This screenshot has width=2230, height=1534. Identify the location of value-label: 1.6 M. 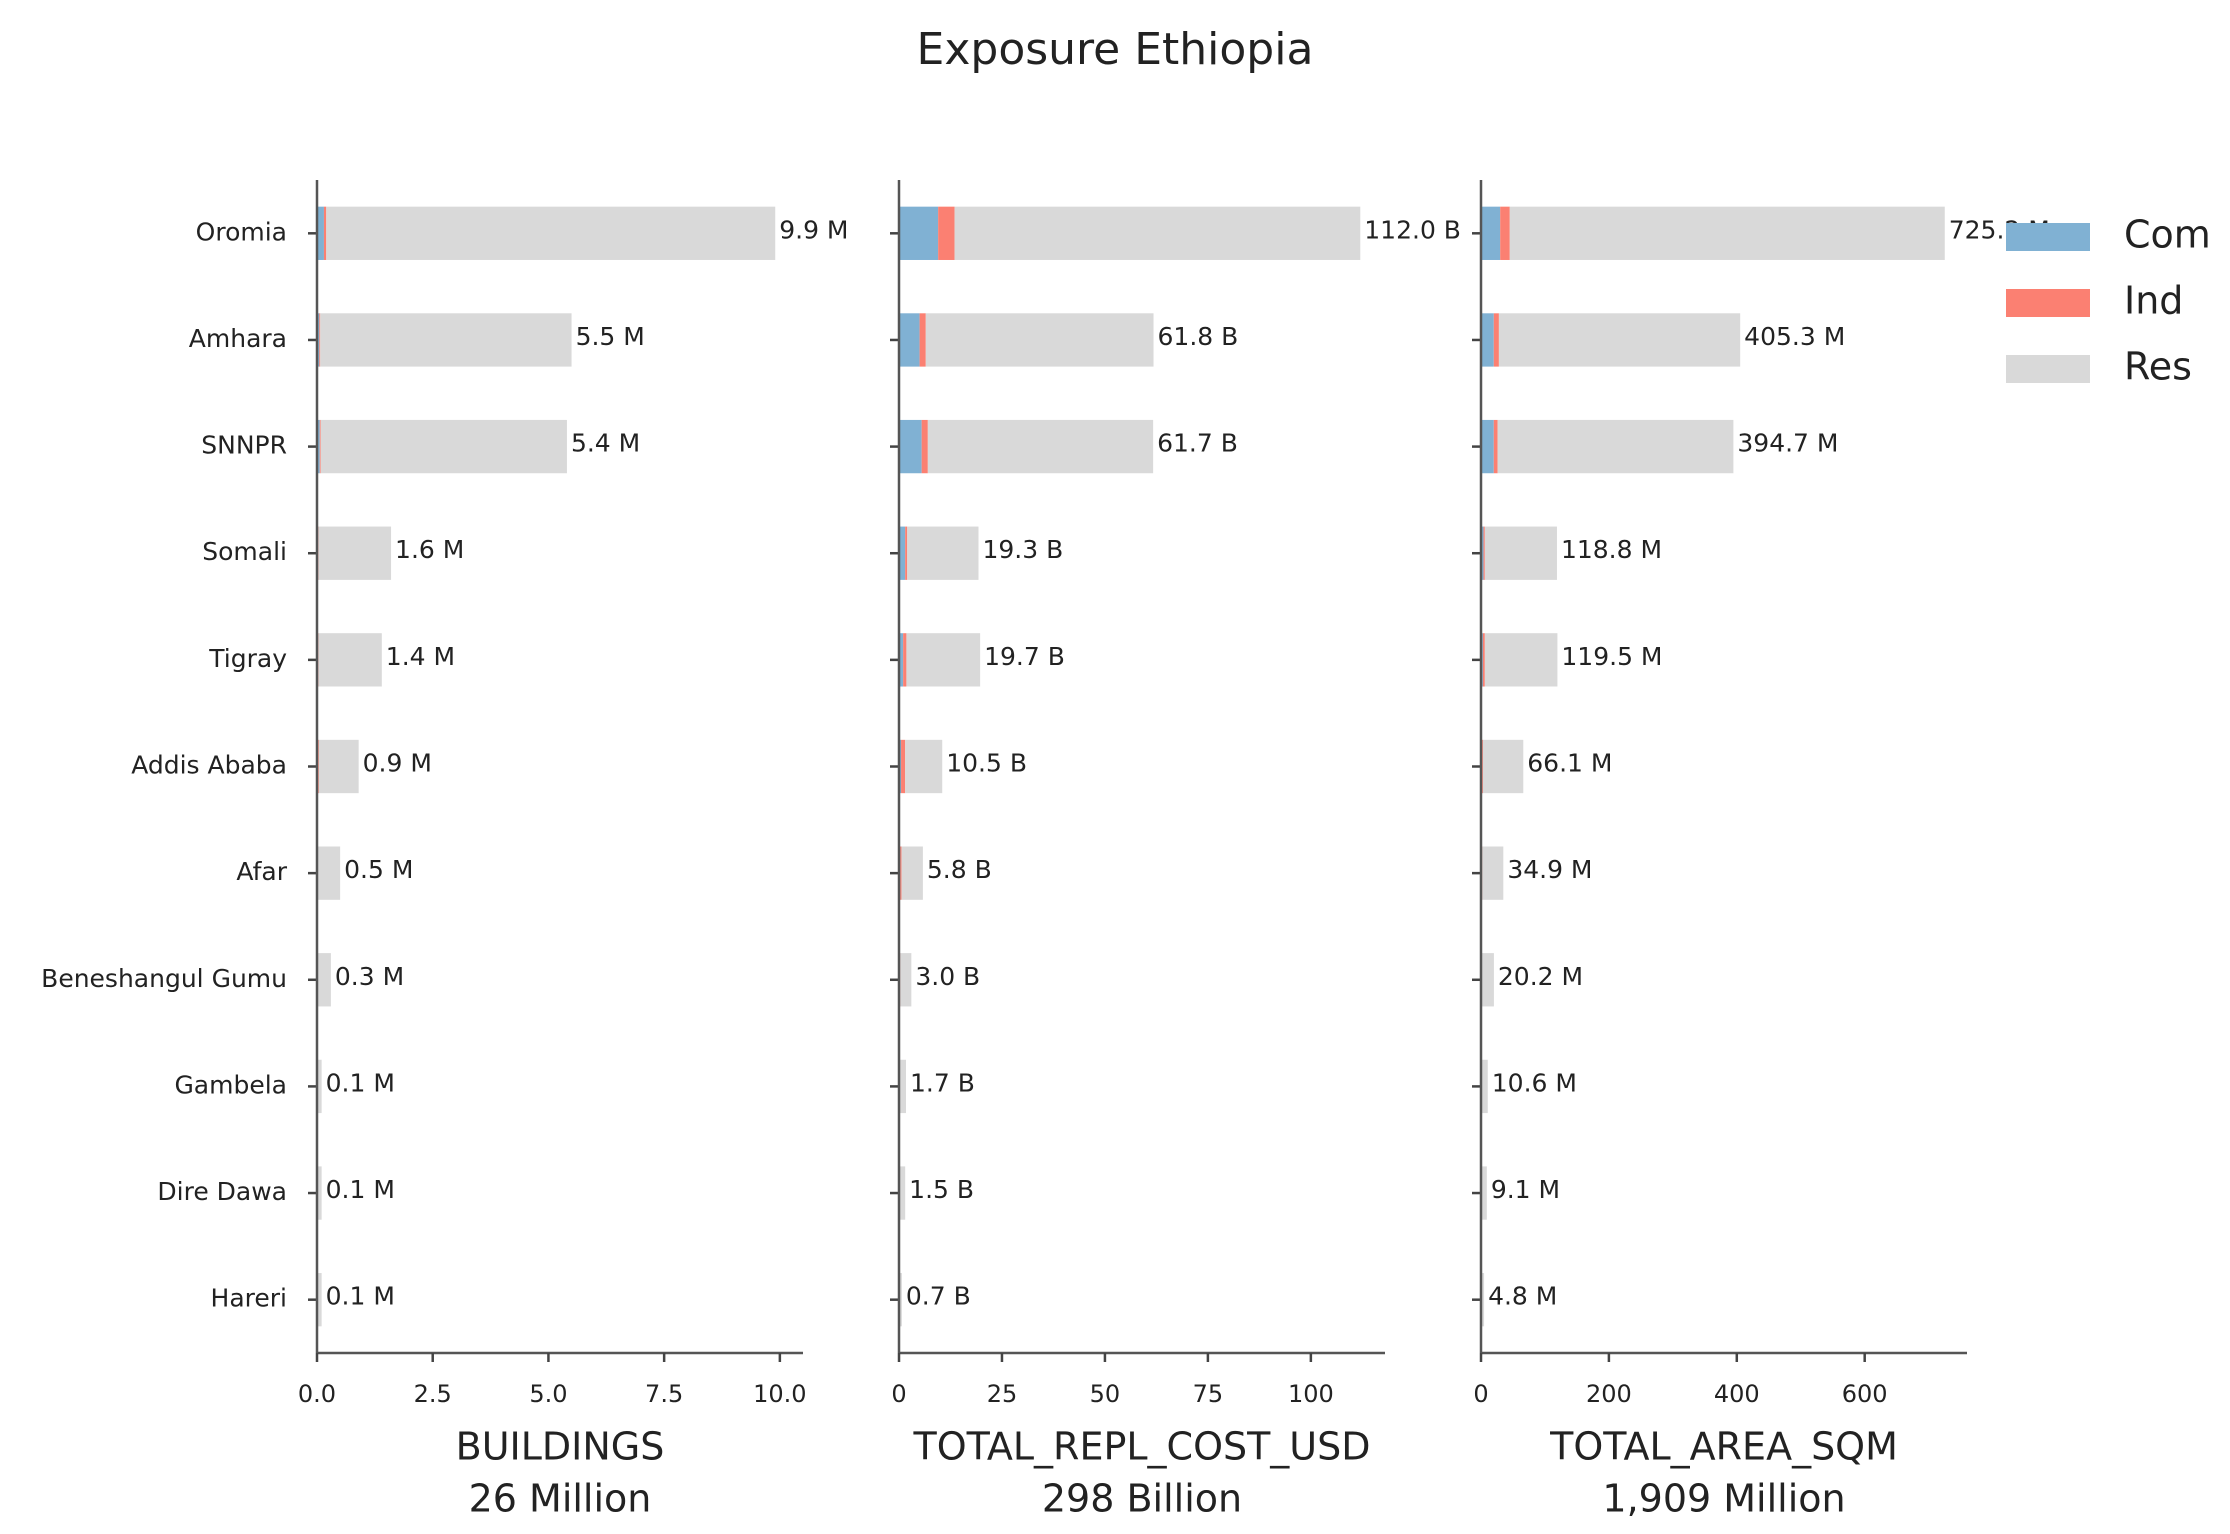
(429, 549).